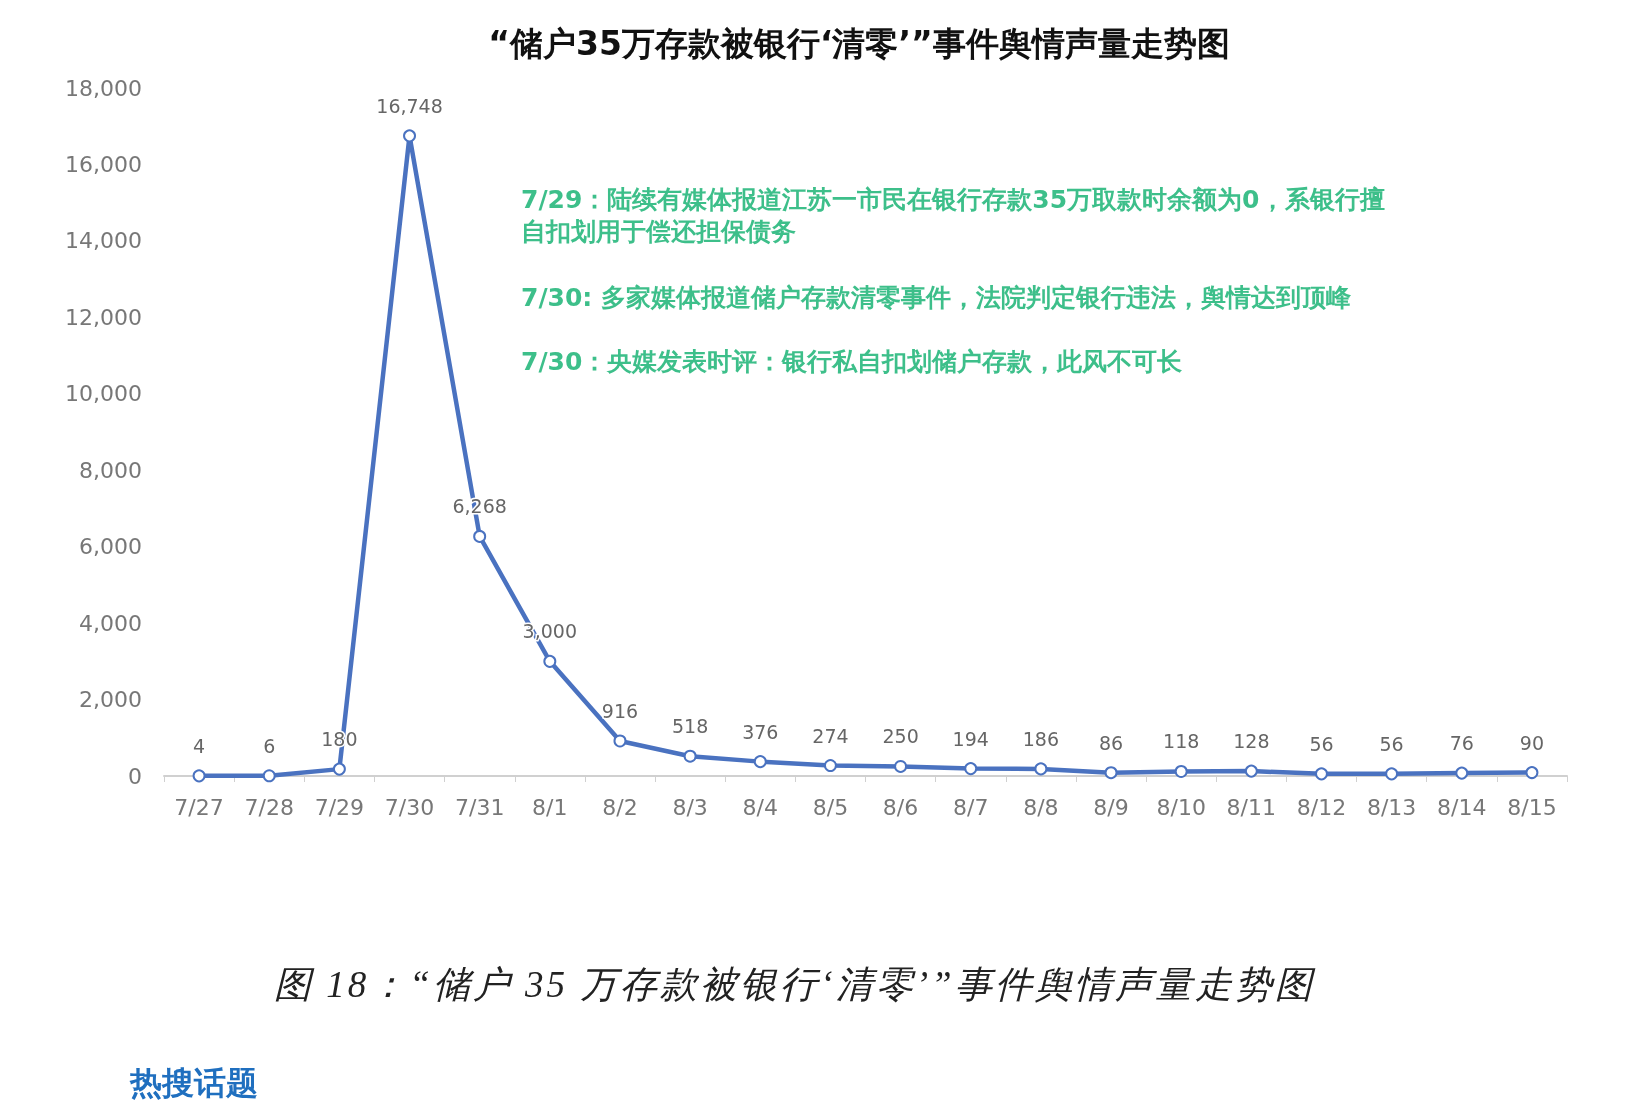 The width and height of the screenshot is (1633, 1106). What do you see at coordinates (1251, 807) in the screenshot?
I see `x-tick-label: 8/11` at bounding box center [1251, 807].